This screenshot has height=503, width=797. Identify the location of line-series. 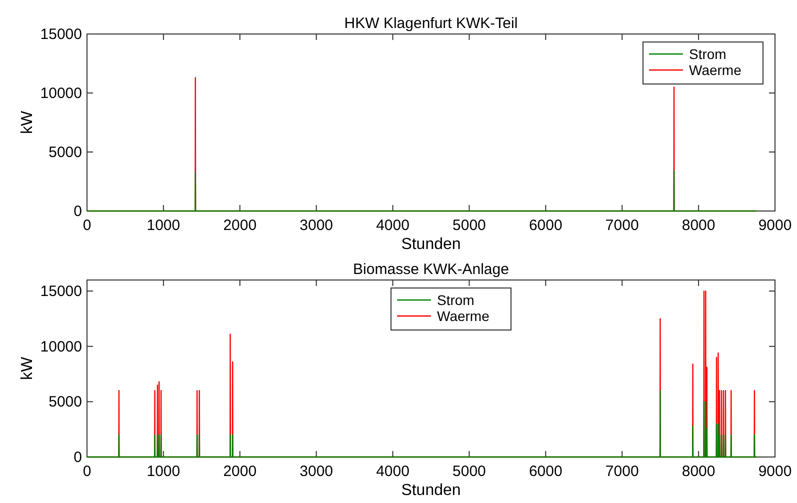
(422, 424).